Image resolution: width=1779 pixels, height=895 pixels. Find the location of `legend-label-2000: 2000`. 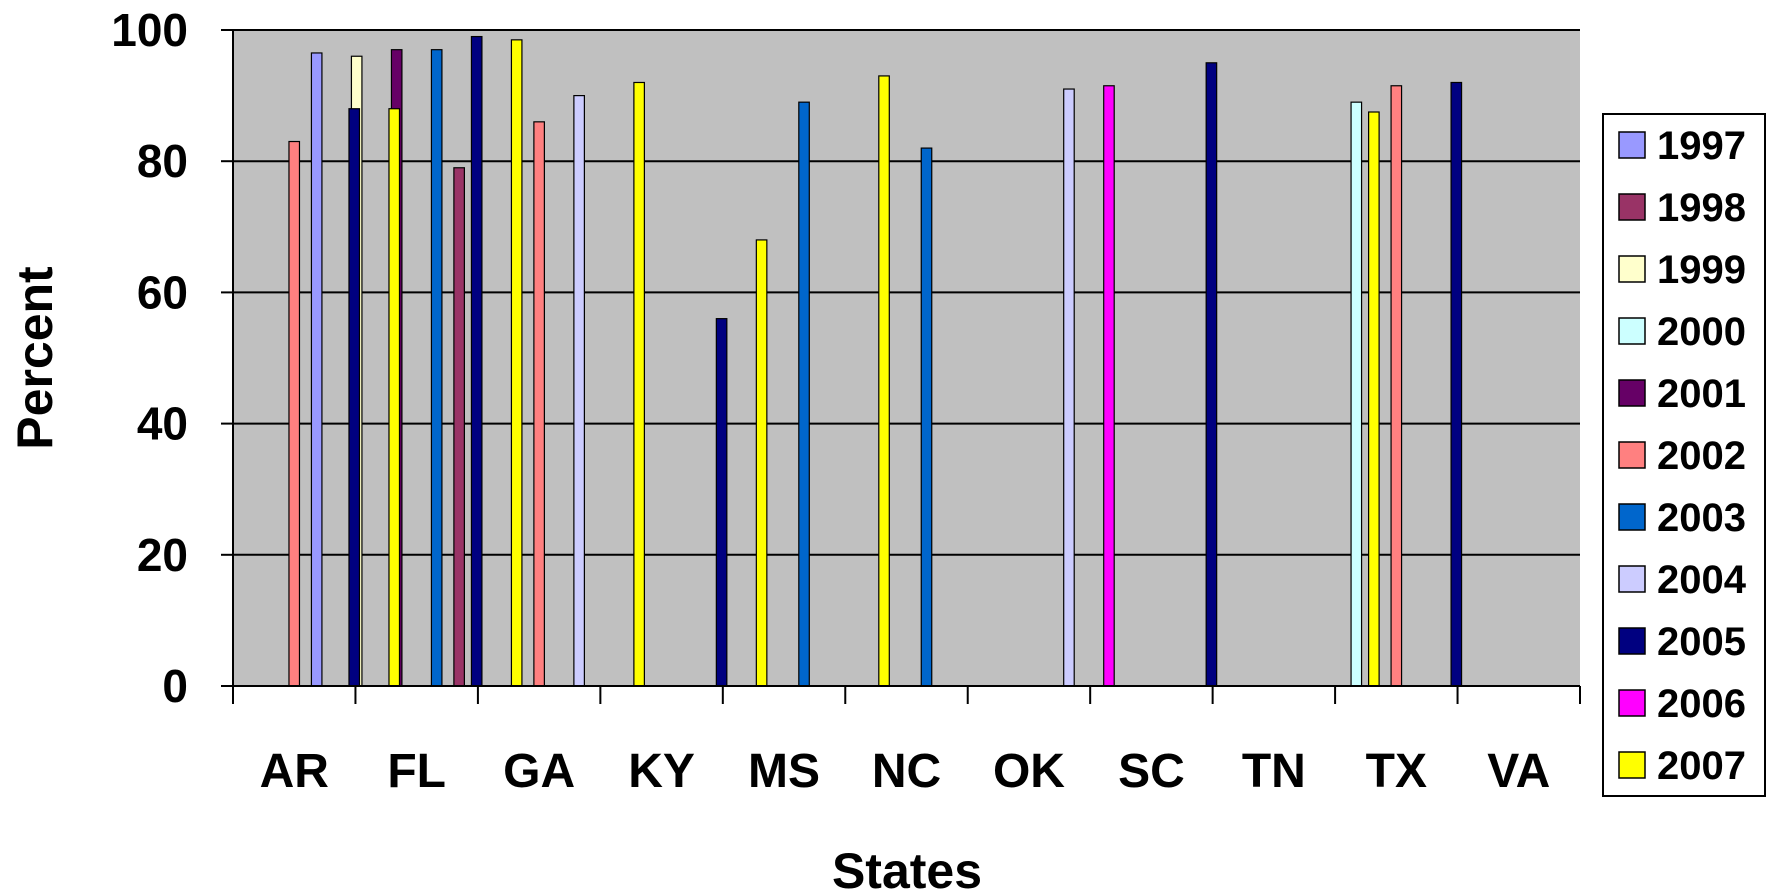

legend-label-2000: 2000 is located at coordinates (1701, 332).